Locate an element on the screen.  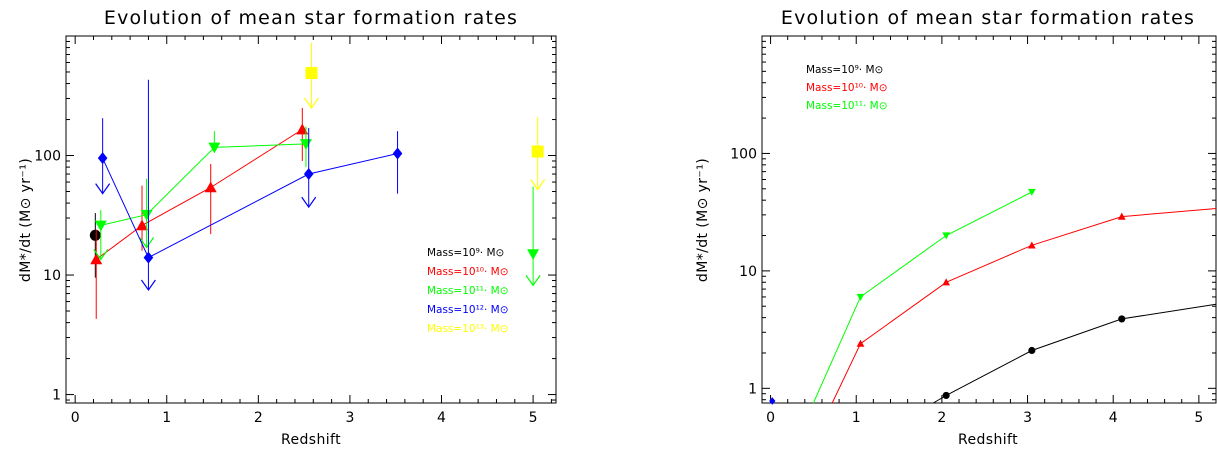
left-legend-label-1: Mass=10¹⁰· M⊙ is located at coordinates (468, 272).